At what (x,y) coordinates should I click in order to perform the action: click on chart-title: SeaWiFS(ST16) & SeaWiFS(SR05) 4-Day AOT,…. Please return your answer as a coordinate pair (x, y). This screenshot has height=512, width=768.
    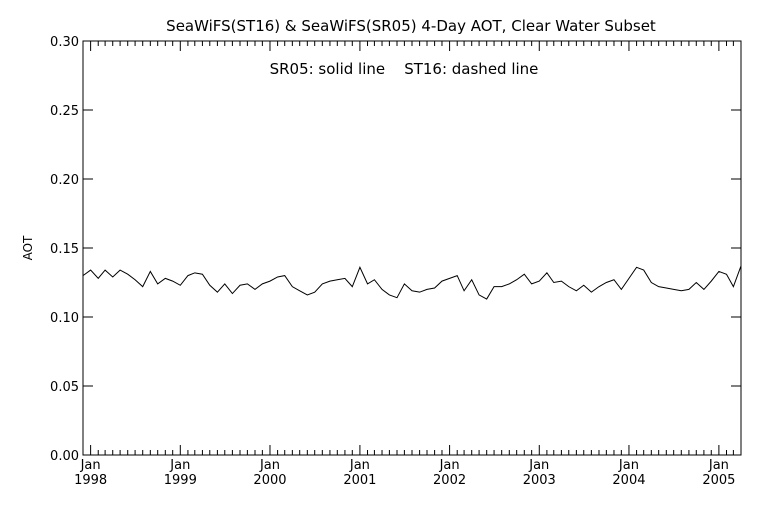
    Looking at the image, I should click on (411, 26).